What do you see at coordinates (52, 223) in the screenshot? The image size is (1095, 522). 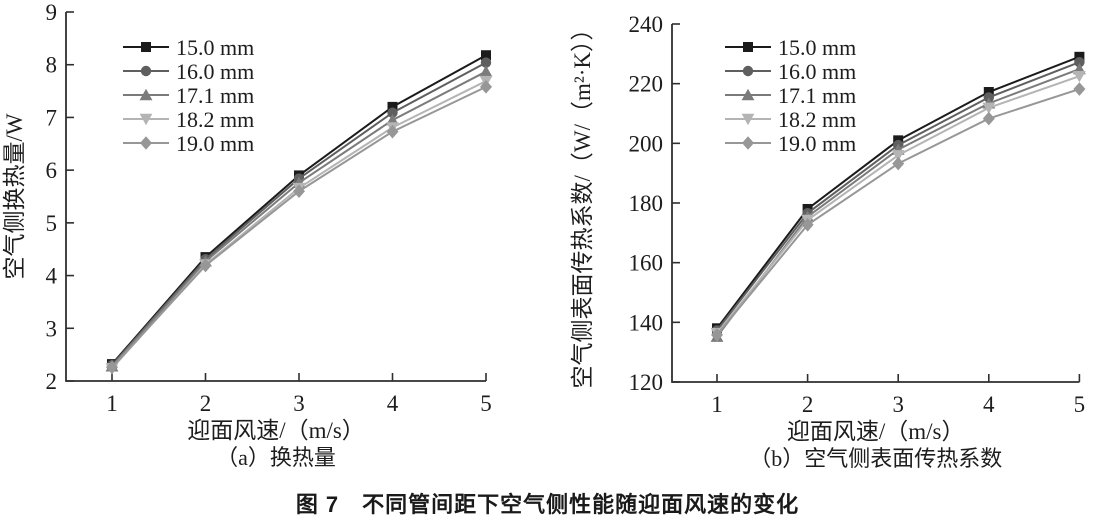 I see `y-tick-label: 5` at bounding box center [52, 223].